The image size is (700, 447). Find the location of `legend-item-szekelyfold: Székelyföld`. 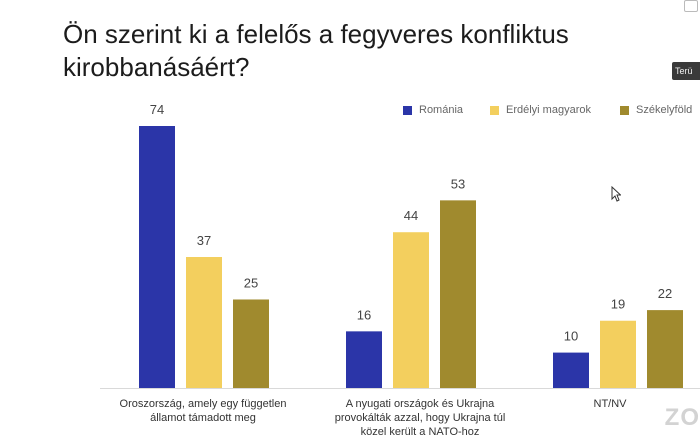

legend-item-szekelyfold: Székelyföld is located at coordinates (660, 110).